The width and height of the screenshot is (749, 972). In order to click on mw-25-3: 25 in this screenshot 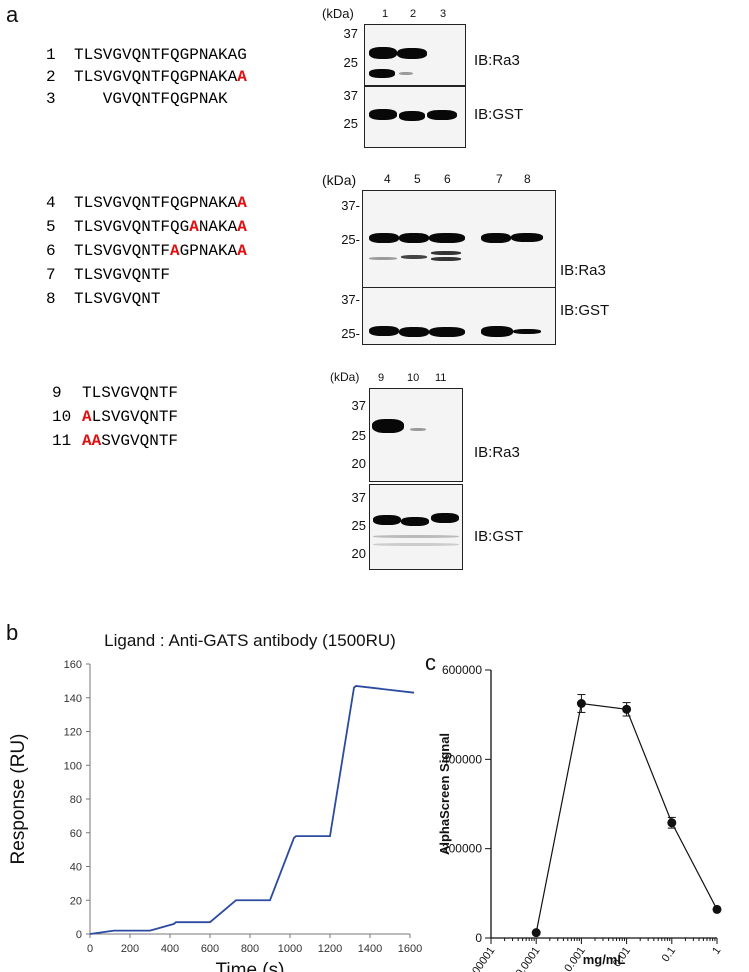, I will do `click(358, 435)`.